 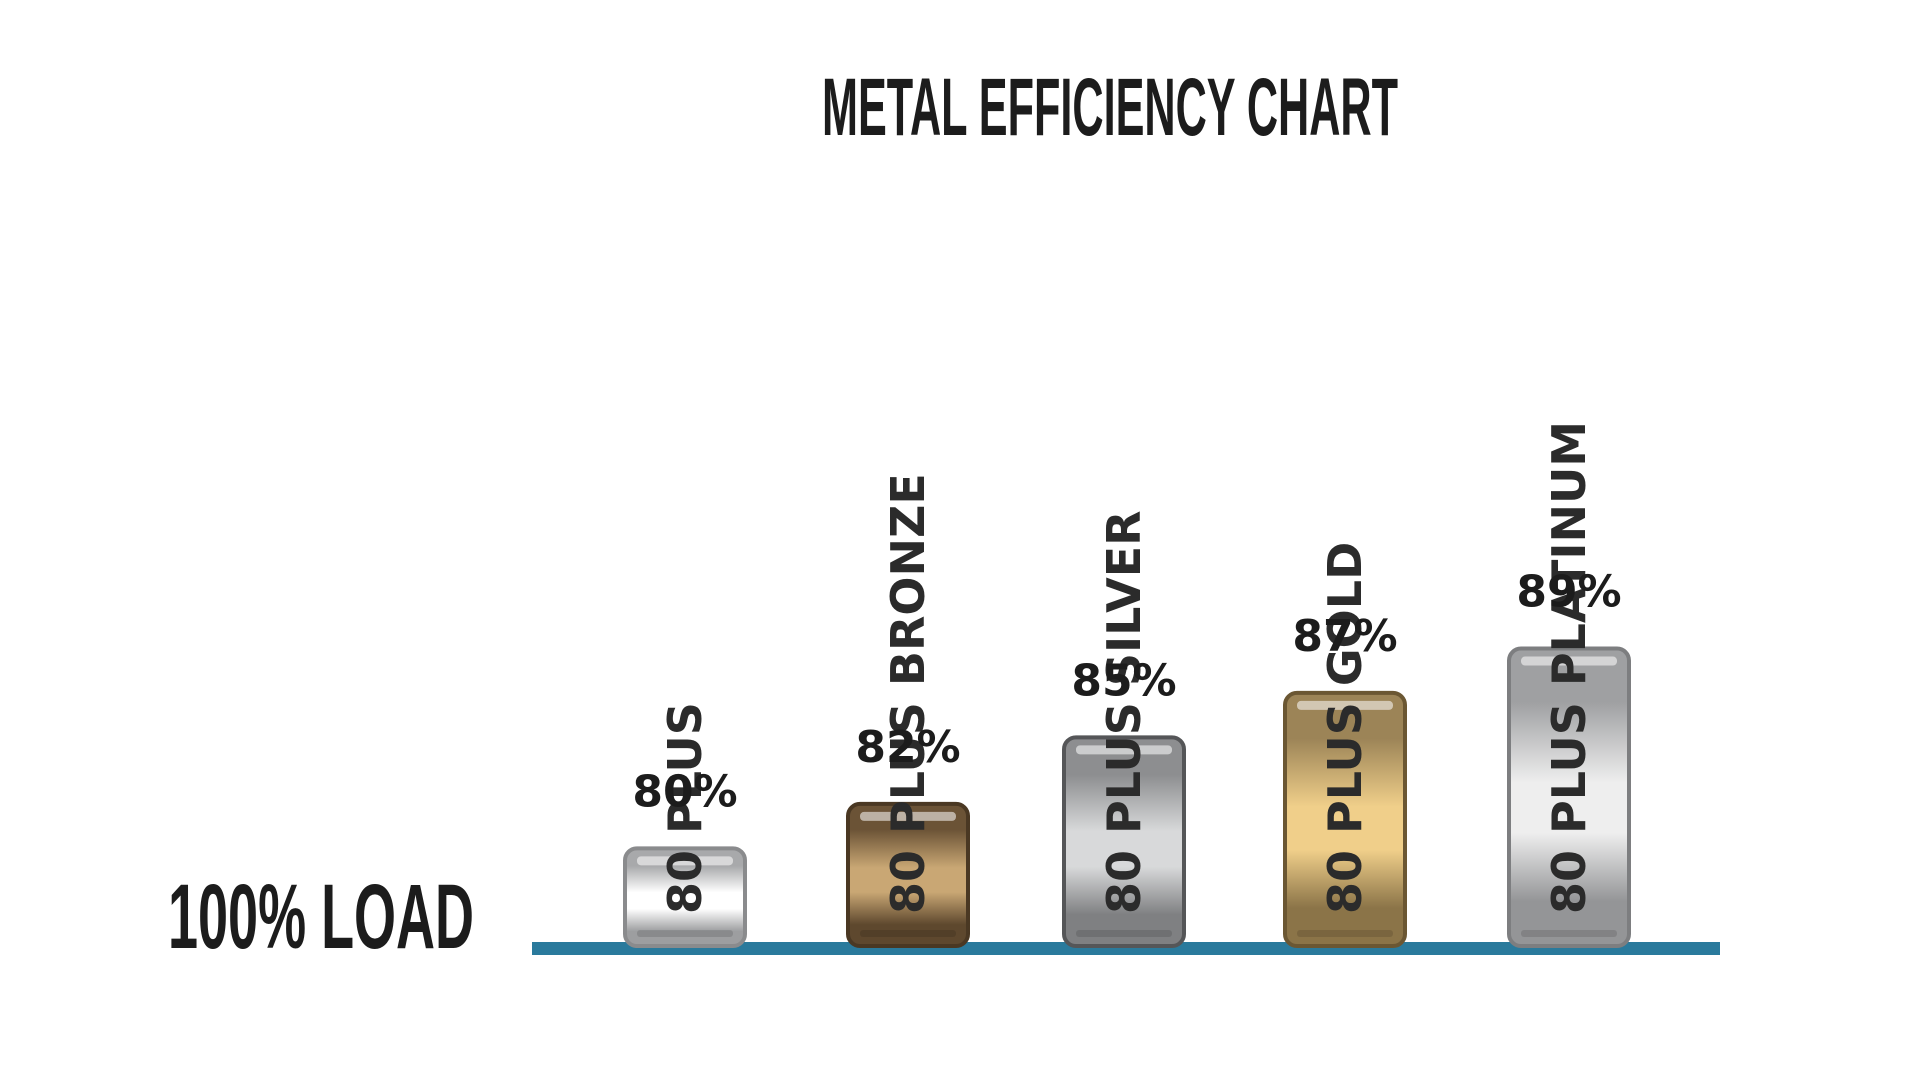 What do you see at coordinates (1126, 948) in the screenshot?
I see `baseline` at bounding box center [1126, 948].